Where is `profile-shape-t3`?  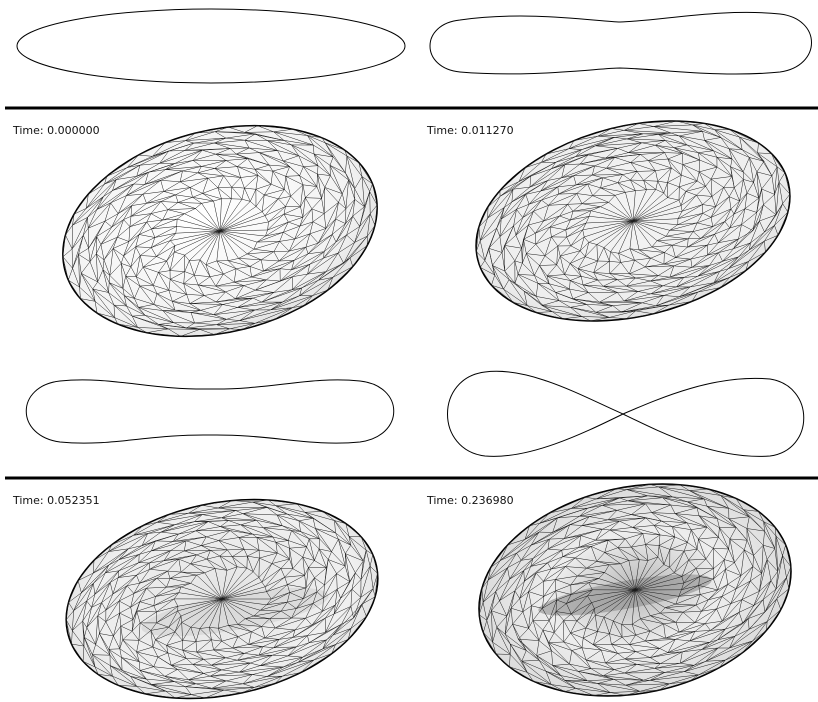 profile-shape-t3 is located at coordinates (626, 413).